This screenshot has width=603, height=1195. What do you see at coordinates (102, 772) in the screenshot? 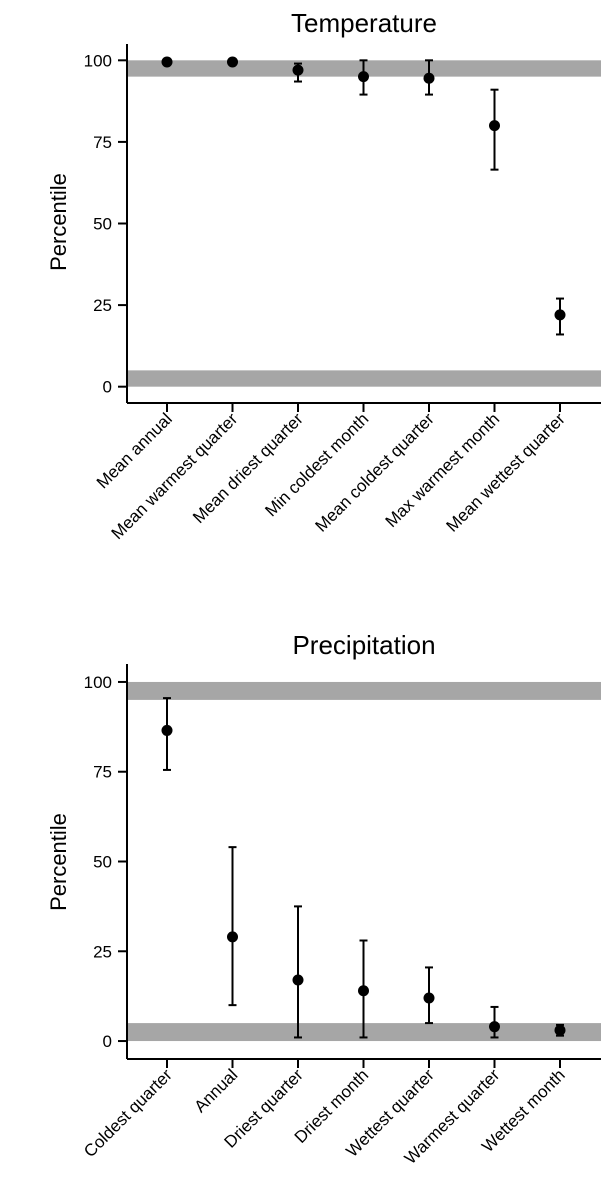
I see `precipitation-y-tick-label: 75` at bounding box center [102, 772].